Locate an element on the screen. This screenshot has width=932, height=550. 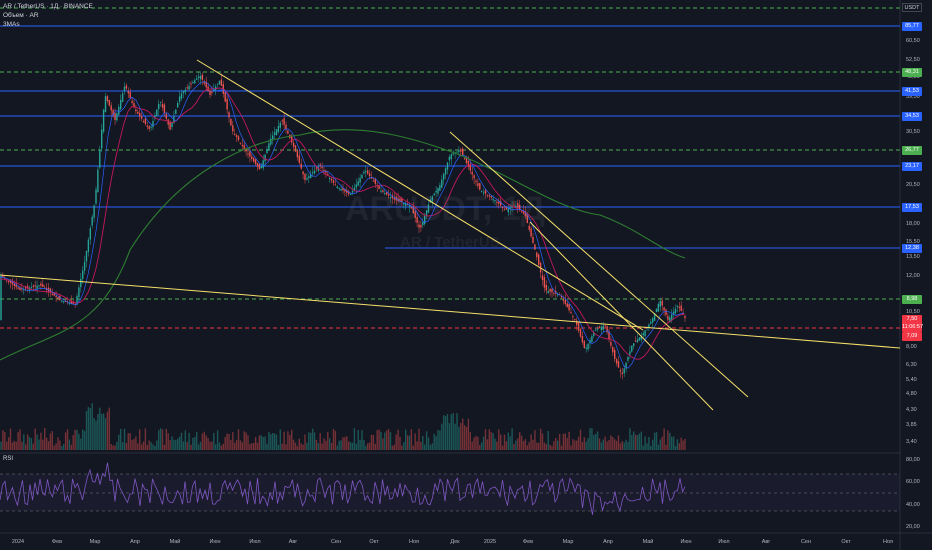
time-tick: Май is located at coordinates (175, 542).